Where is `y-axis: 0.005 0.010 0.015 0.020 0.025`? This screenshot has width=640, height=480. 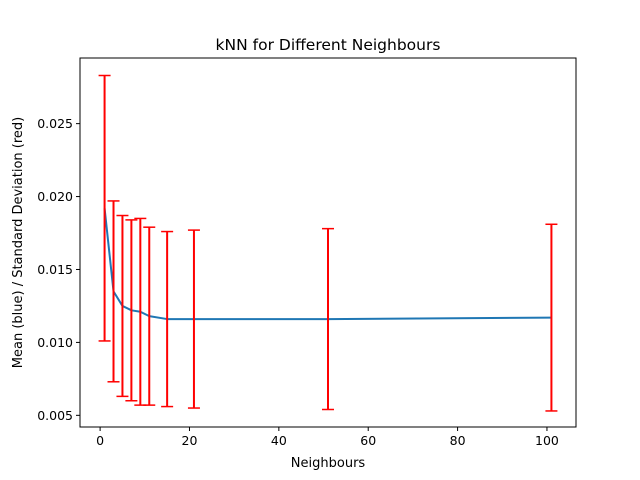 y-axis: 0.005 0.010 0.015 0.020 0.025 is located at coordinates (58, 269).